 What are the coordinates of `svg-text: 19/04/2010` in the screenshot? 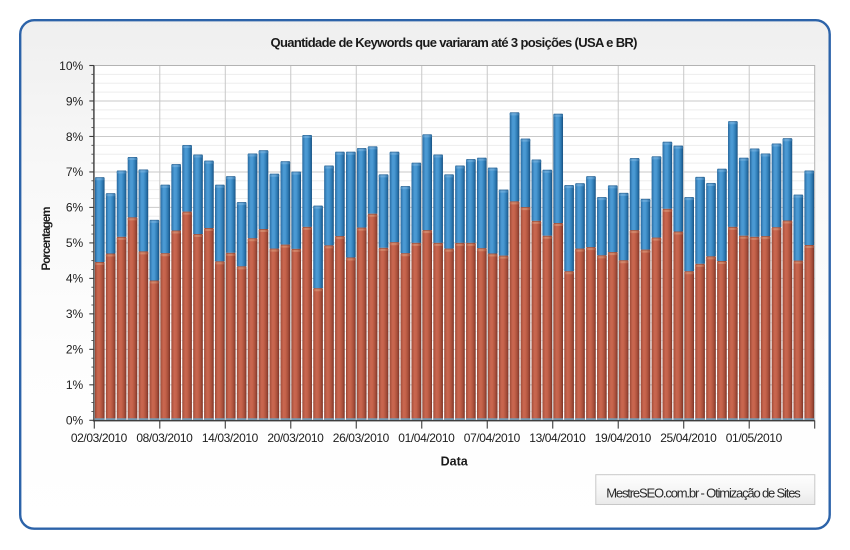 It's located at (623, 438).